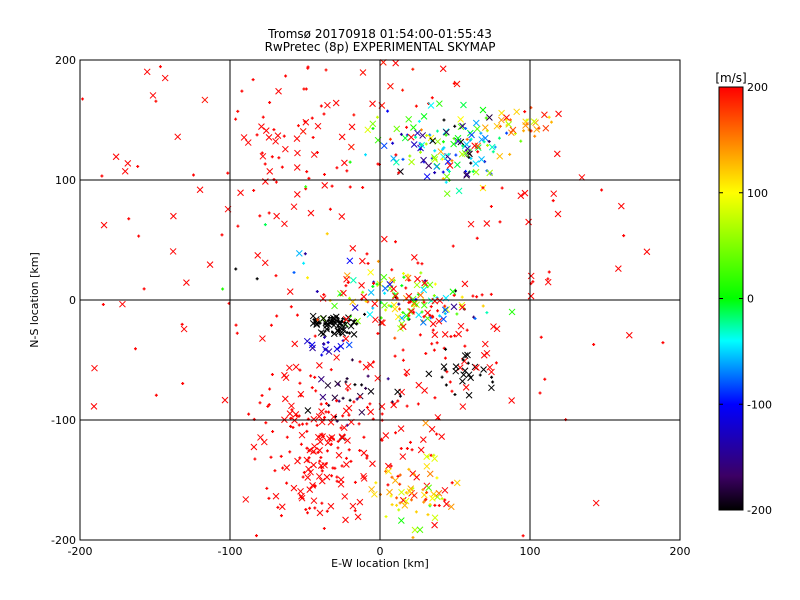 The width and height of the screenshot is (800, 600). What do you see at coordinates (72, 300) in the screenshot?
I see `y-tick-label: 0` at bounding box center [72, 300].